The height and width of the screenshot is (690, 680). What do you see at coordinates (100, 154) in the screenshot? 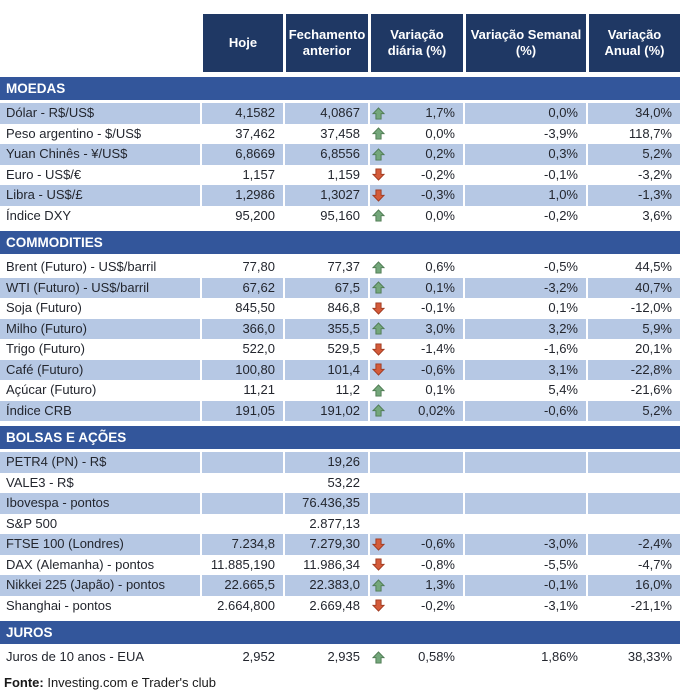
I see `row-label: Yuan Chinês - ¥/US$` at bounding box center [100, 154].